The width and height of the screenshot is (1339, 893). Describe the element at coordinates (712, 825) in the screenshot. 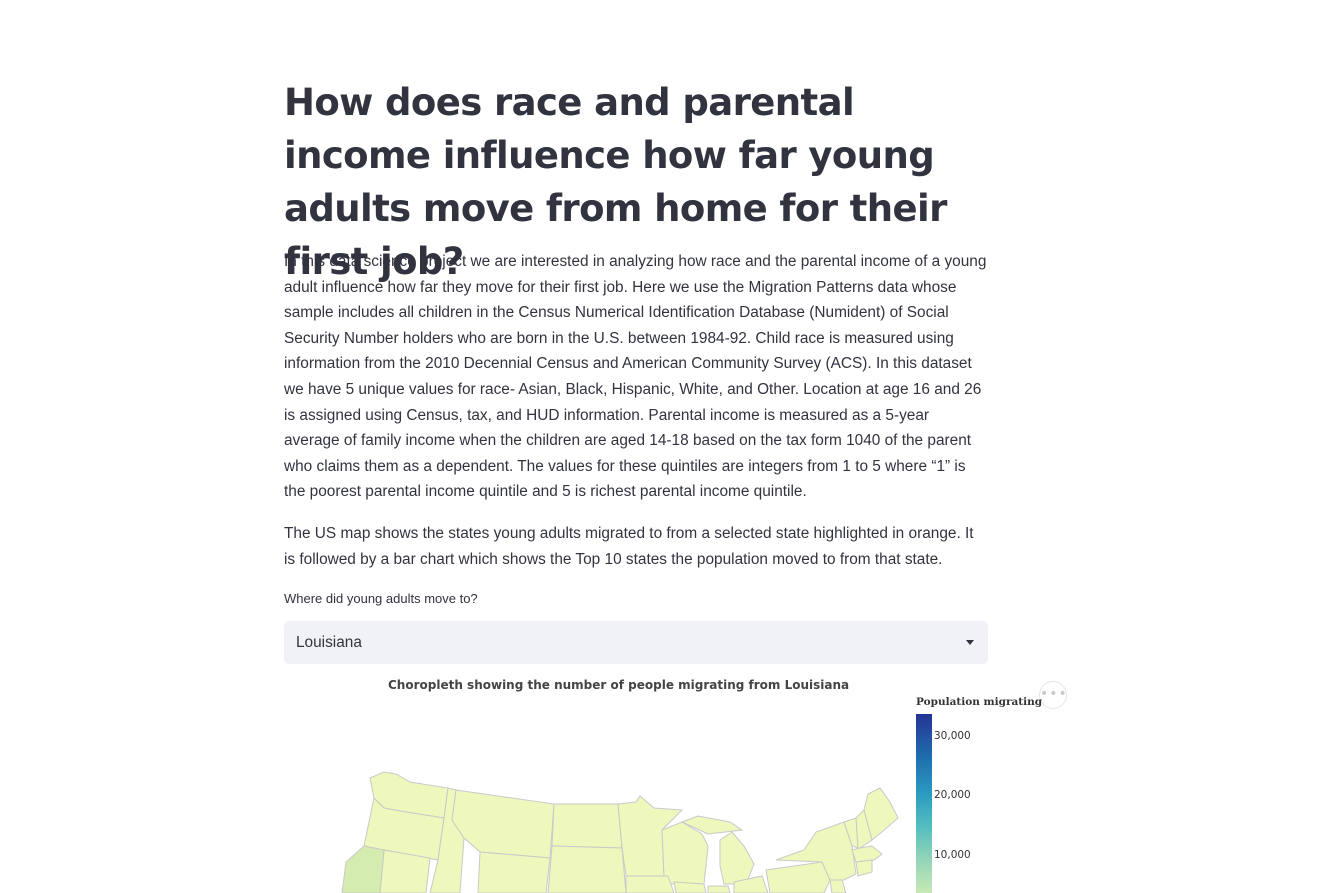

I see `state-michigan-upper` at that location.